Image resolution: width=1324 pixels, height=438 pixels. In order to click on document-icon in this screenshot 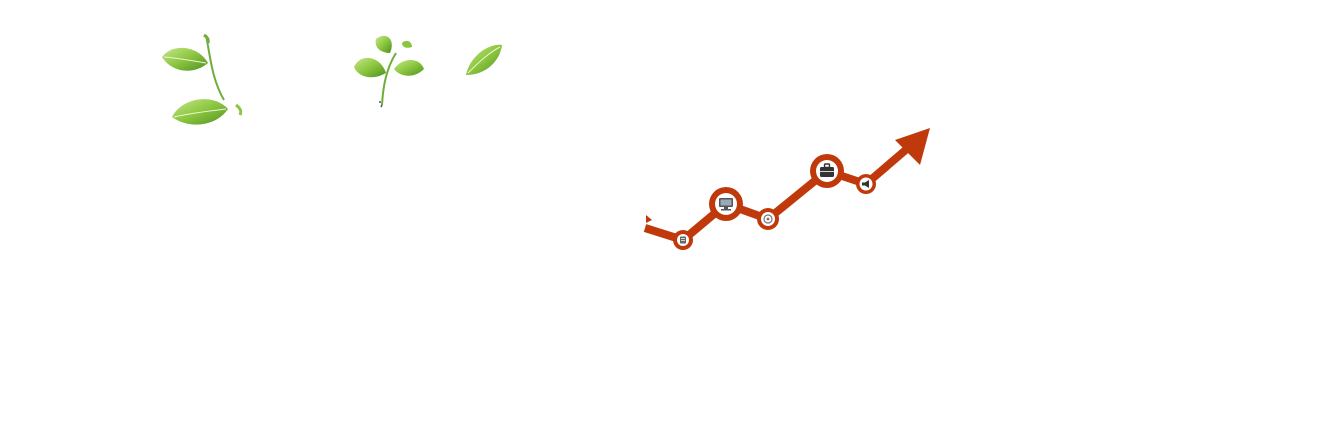, I will do `click(683, 240)`.